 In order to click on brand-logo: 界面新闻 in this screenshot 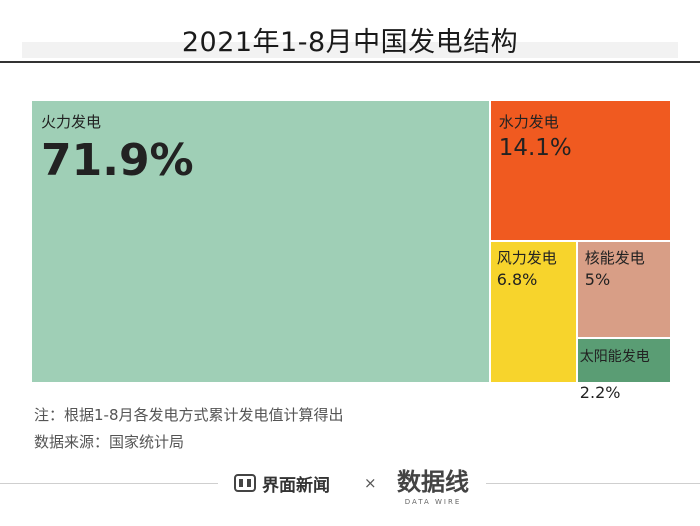, I will do `click(282, 483)`.